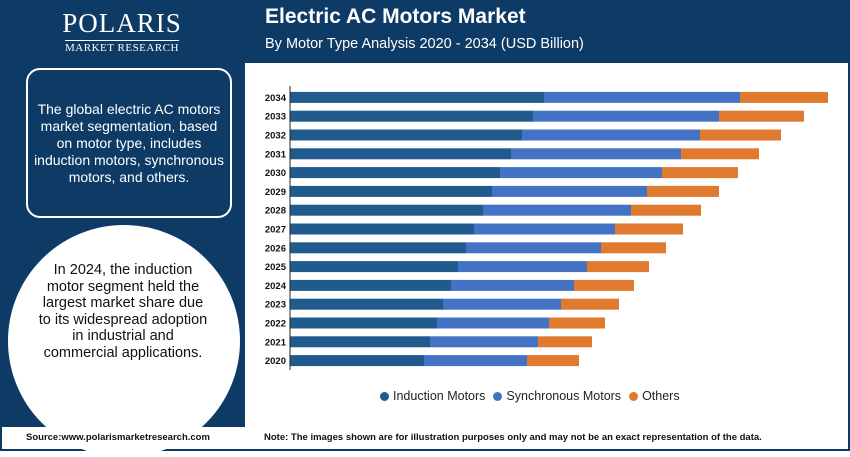  I want to click on y-tick-label: 2025, so click(276, 267).